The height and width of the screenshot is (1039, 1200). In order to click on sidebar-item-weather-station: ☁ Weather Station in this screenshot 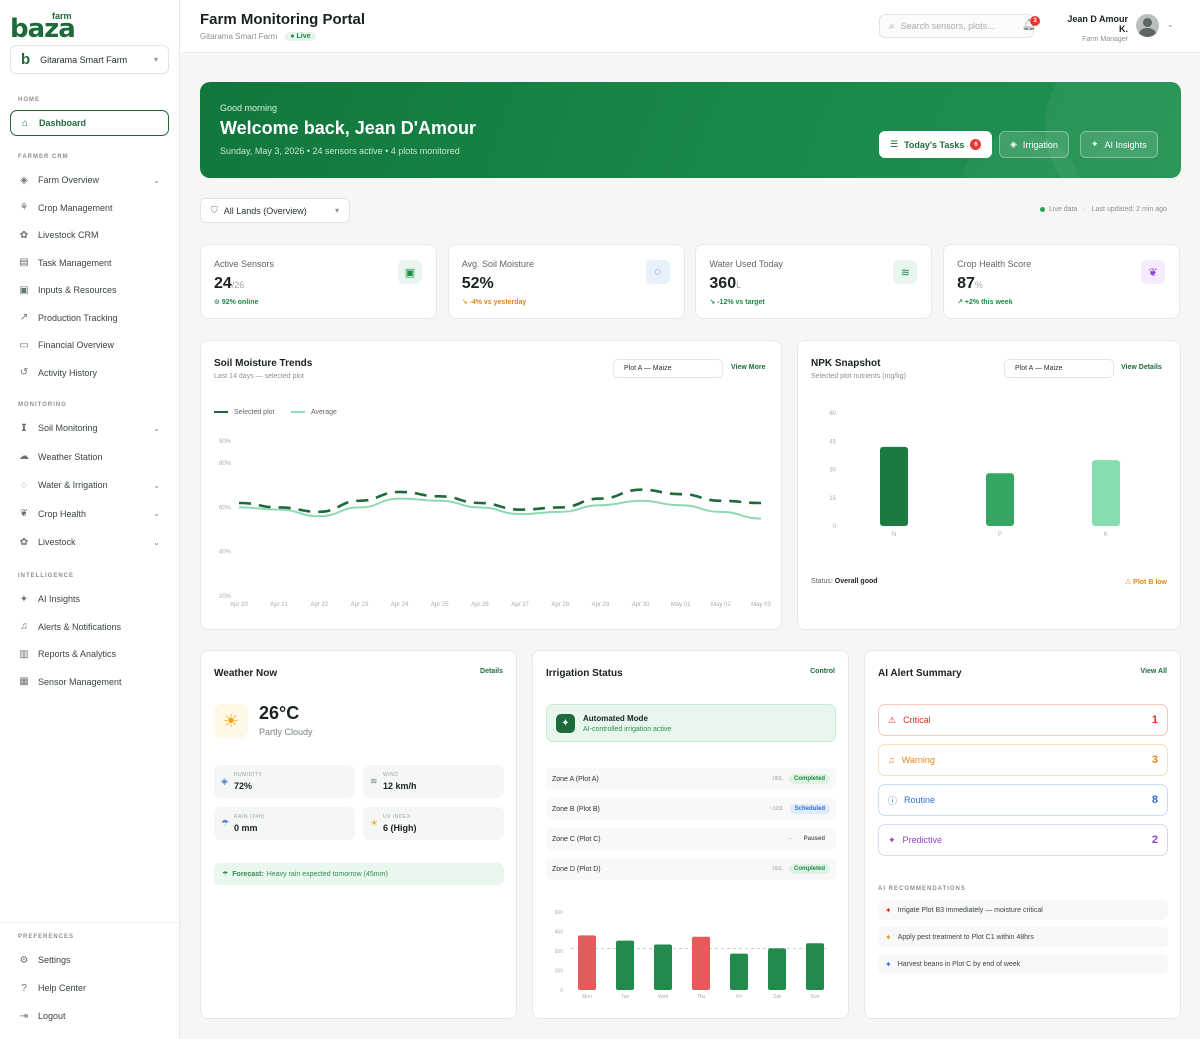, I will do `click(93, 457)`.